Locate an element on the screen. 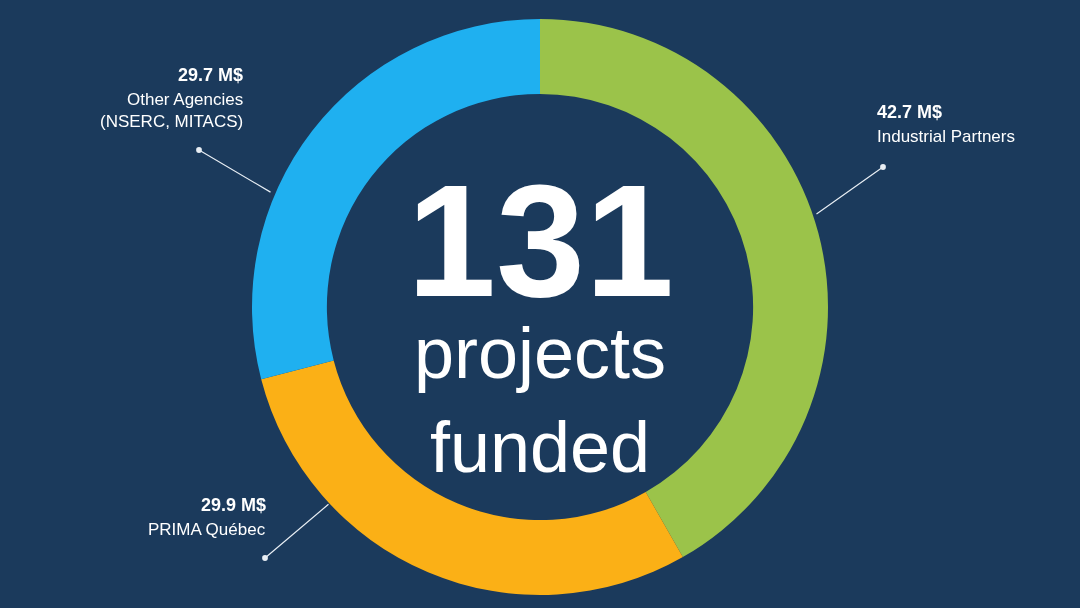  slice-label: Industrial Partners is located at coordinates (946, 136).